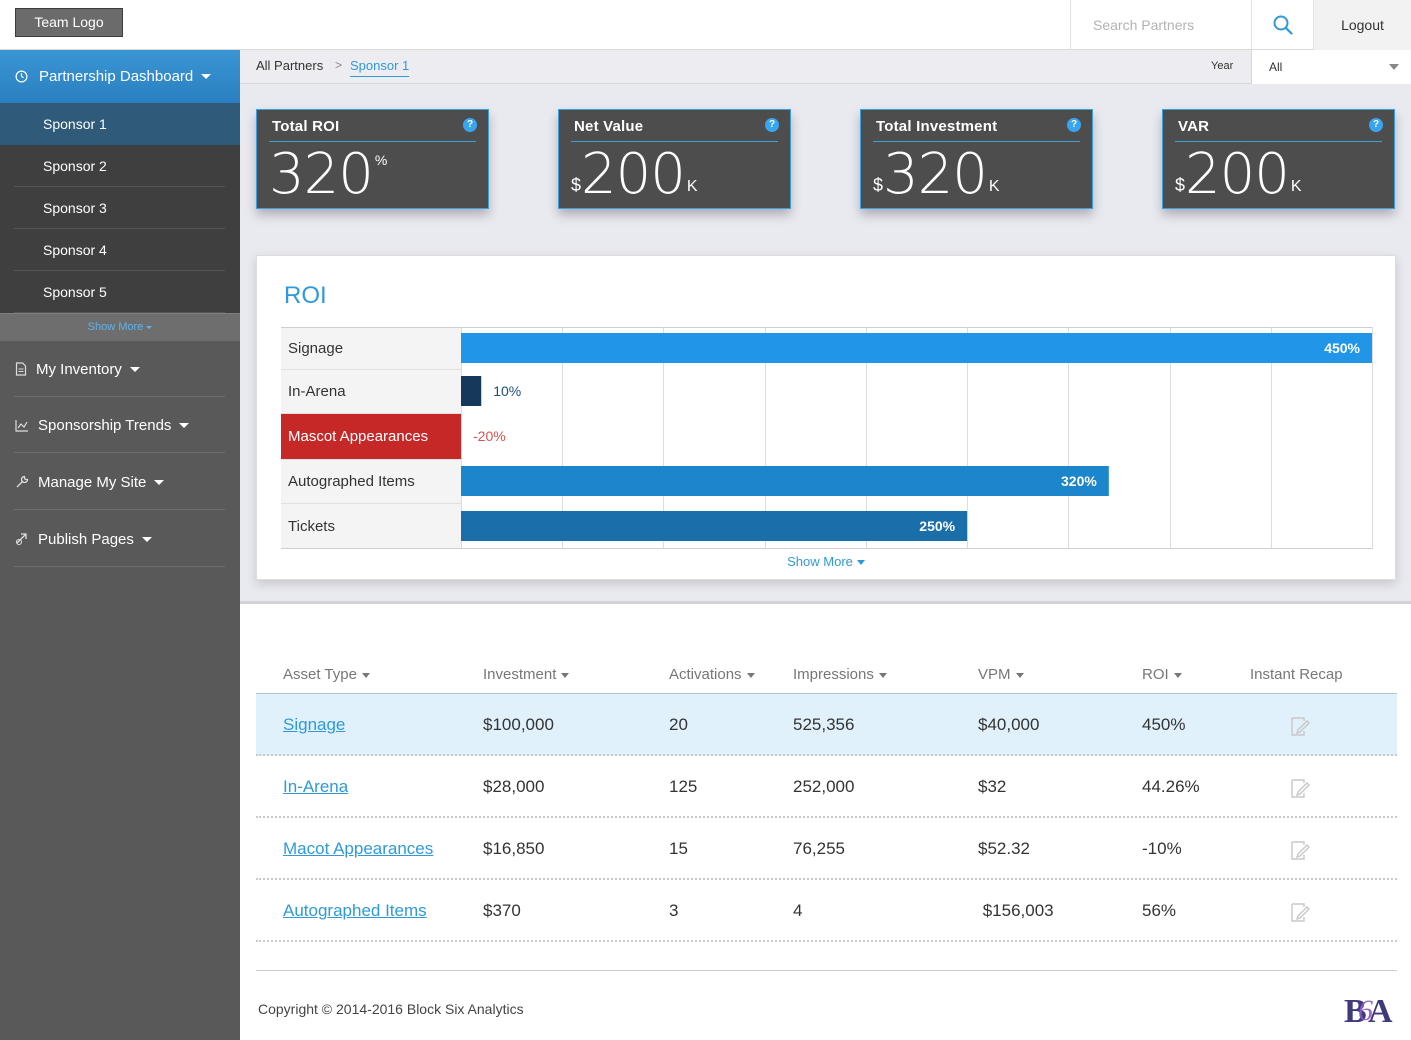 This screenshot has width=1411, height=1040. Describe the element at coordinates (1194, 126) in the screenshot. I see `kpi-title: VAR` at that location.